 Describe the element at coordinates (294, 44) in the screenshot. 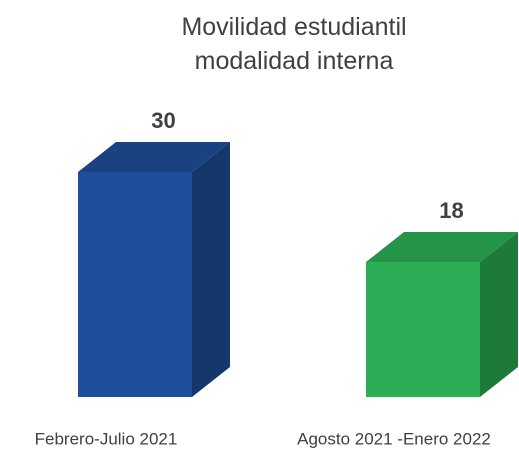

I see `chart-title: Movilidad estudiantil modalidad interna` at that location.